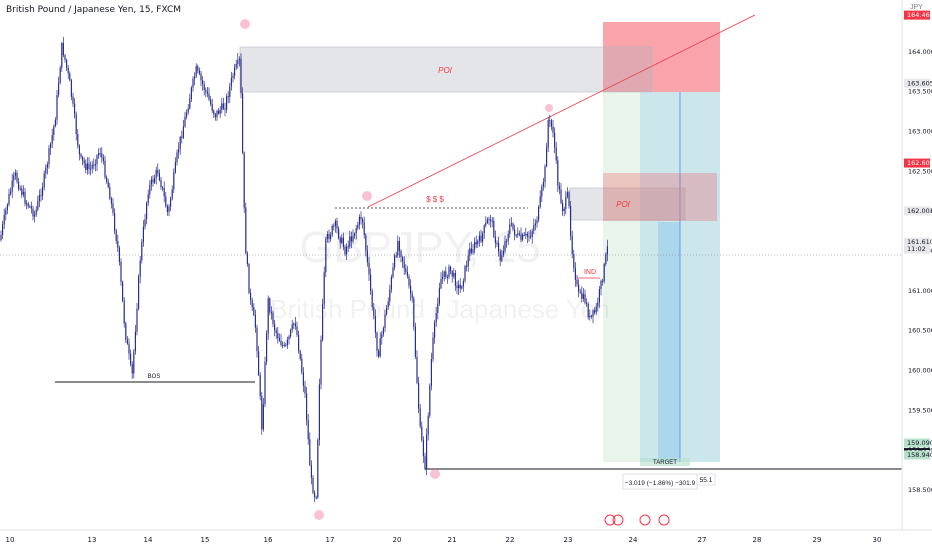 This screenshot has height=550, width=932. Describe the element at coordinates (920, 410) in the screenshot. I see `price-tick-label: 159.500` at that location.